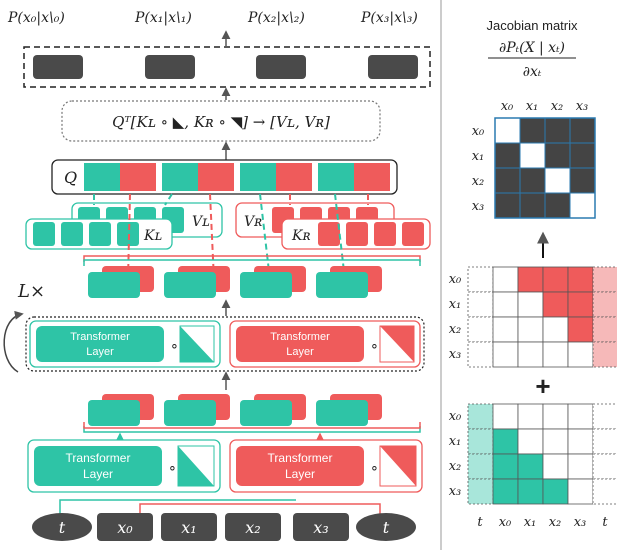 This screenshot has height=550, width=617. I want to click on vl-label: Vʟ, so click(201, 222).